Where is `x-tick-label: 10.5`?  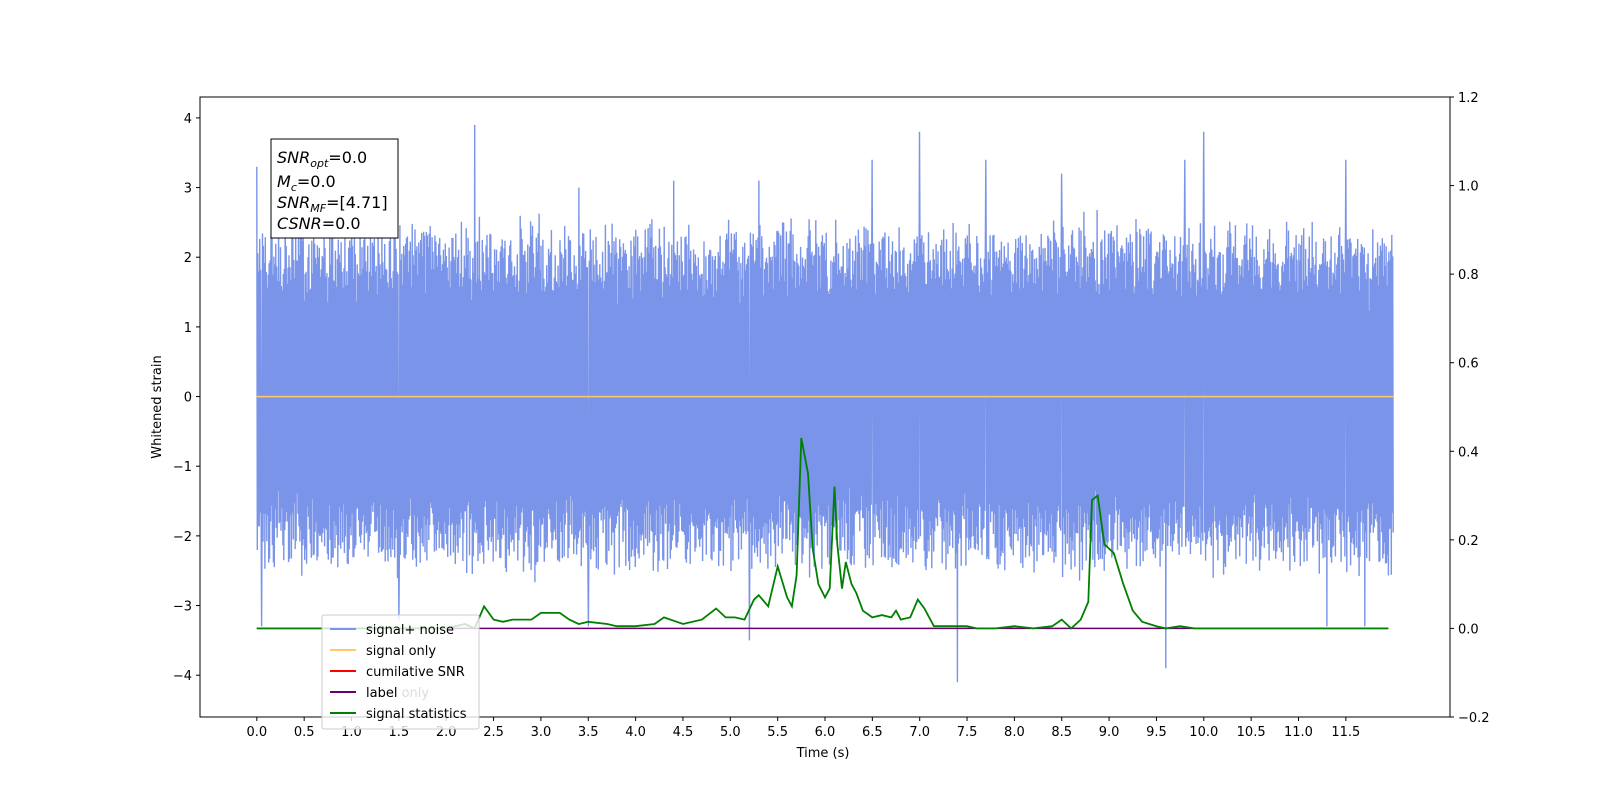 x-tick-label: 10.5 is located at coordinates (1251, 732).